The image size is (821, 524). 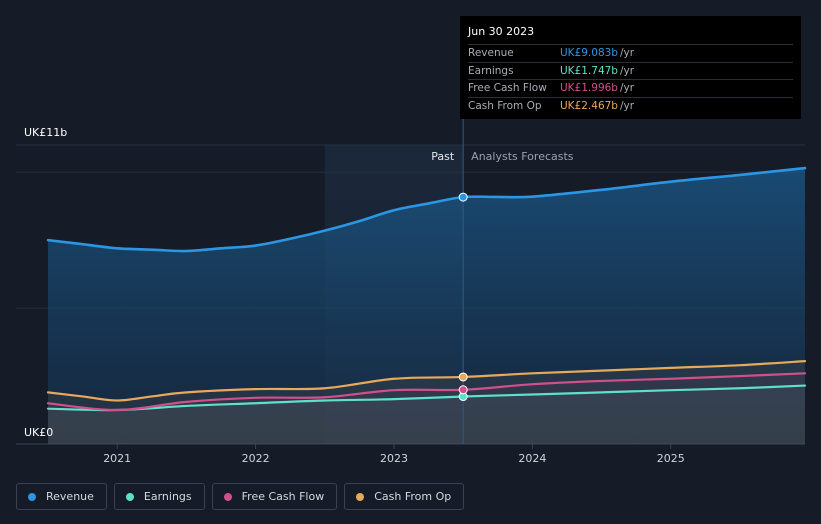 I want to click on legend-item-earnings: Earnings, so click(x=159, y=496).